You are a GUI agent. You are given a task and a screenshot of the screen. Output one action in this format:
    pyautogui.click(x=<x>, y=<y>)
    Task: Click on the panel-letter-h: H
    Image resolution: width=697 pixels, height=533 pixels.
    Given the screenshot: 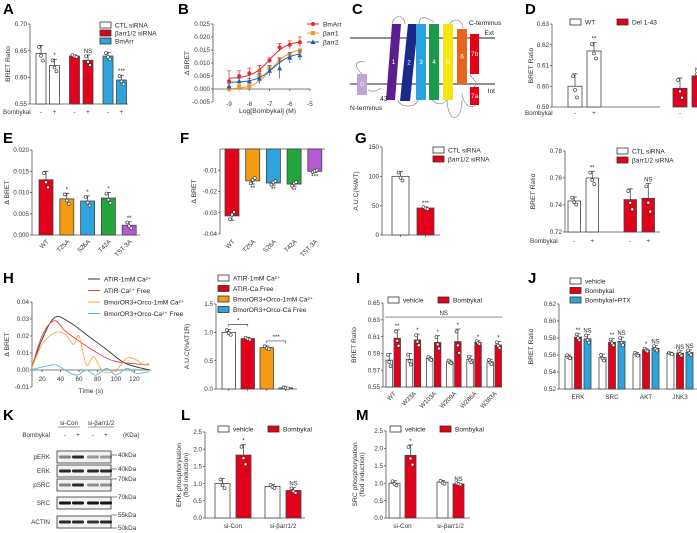 What is the action you would take?
    pyautogui.click(x=8, y=278)
    